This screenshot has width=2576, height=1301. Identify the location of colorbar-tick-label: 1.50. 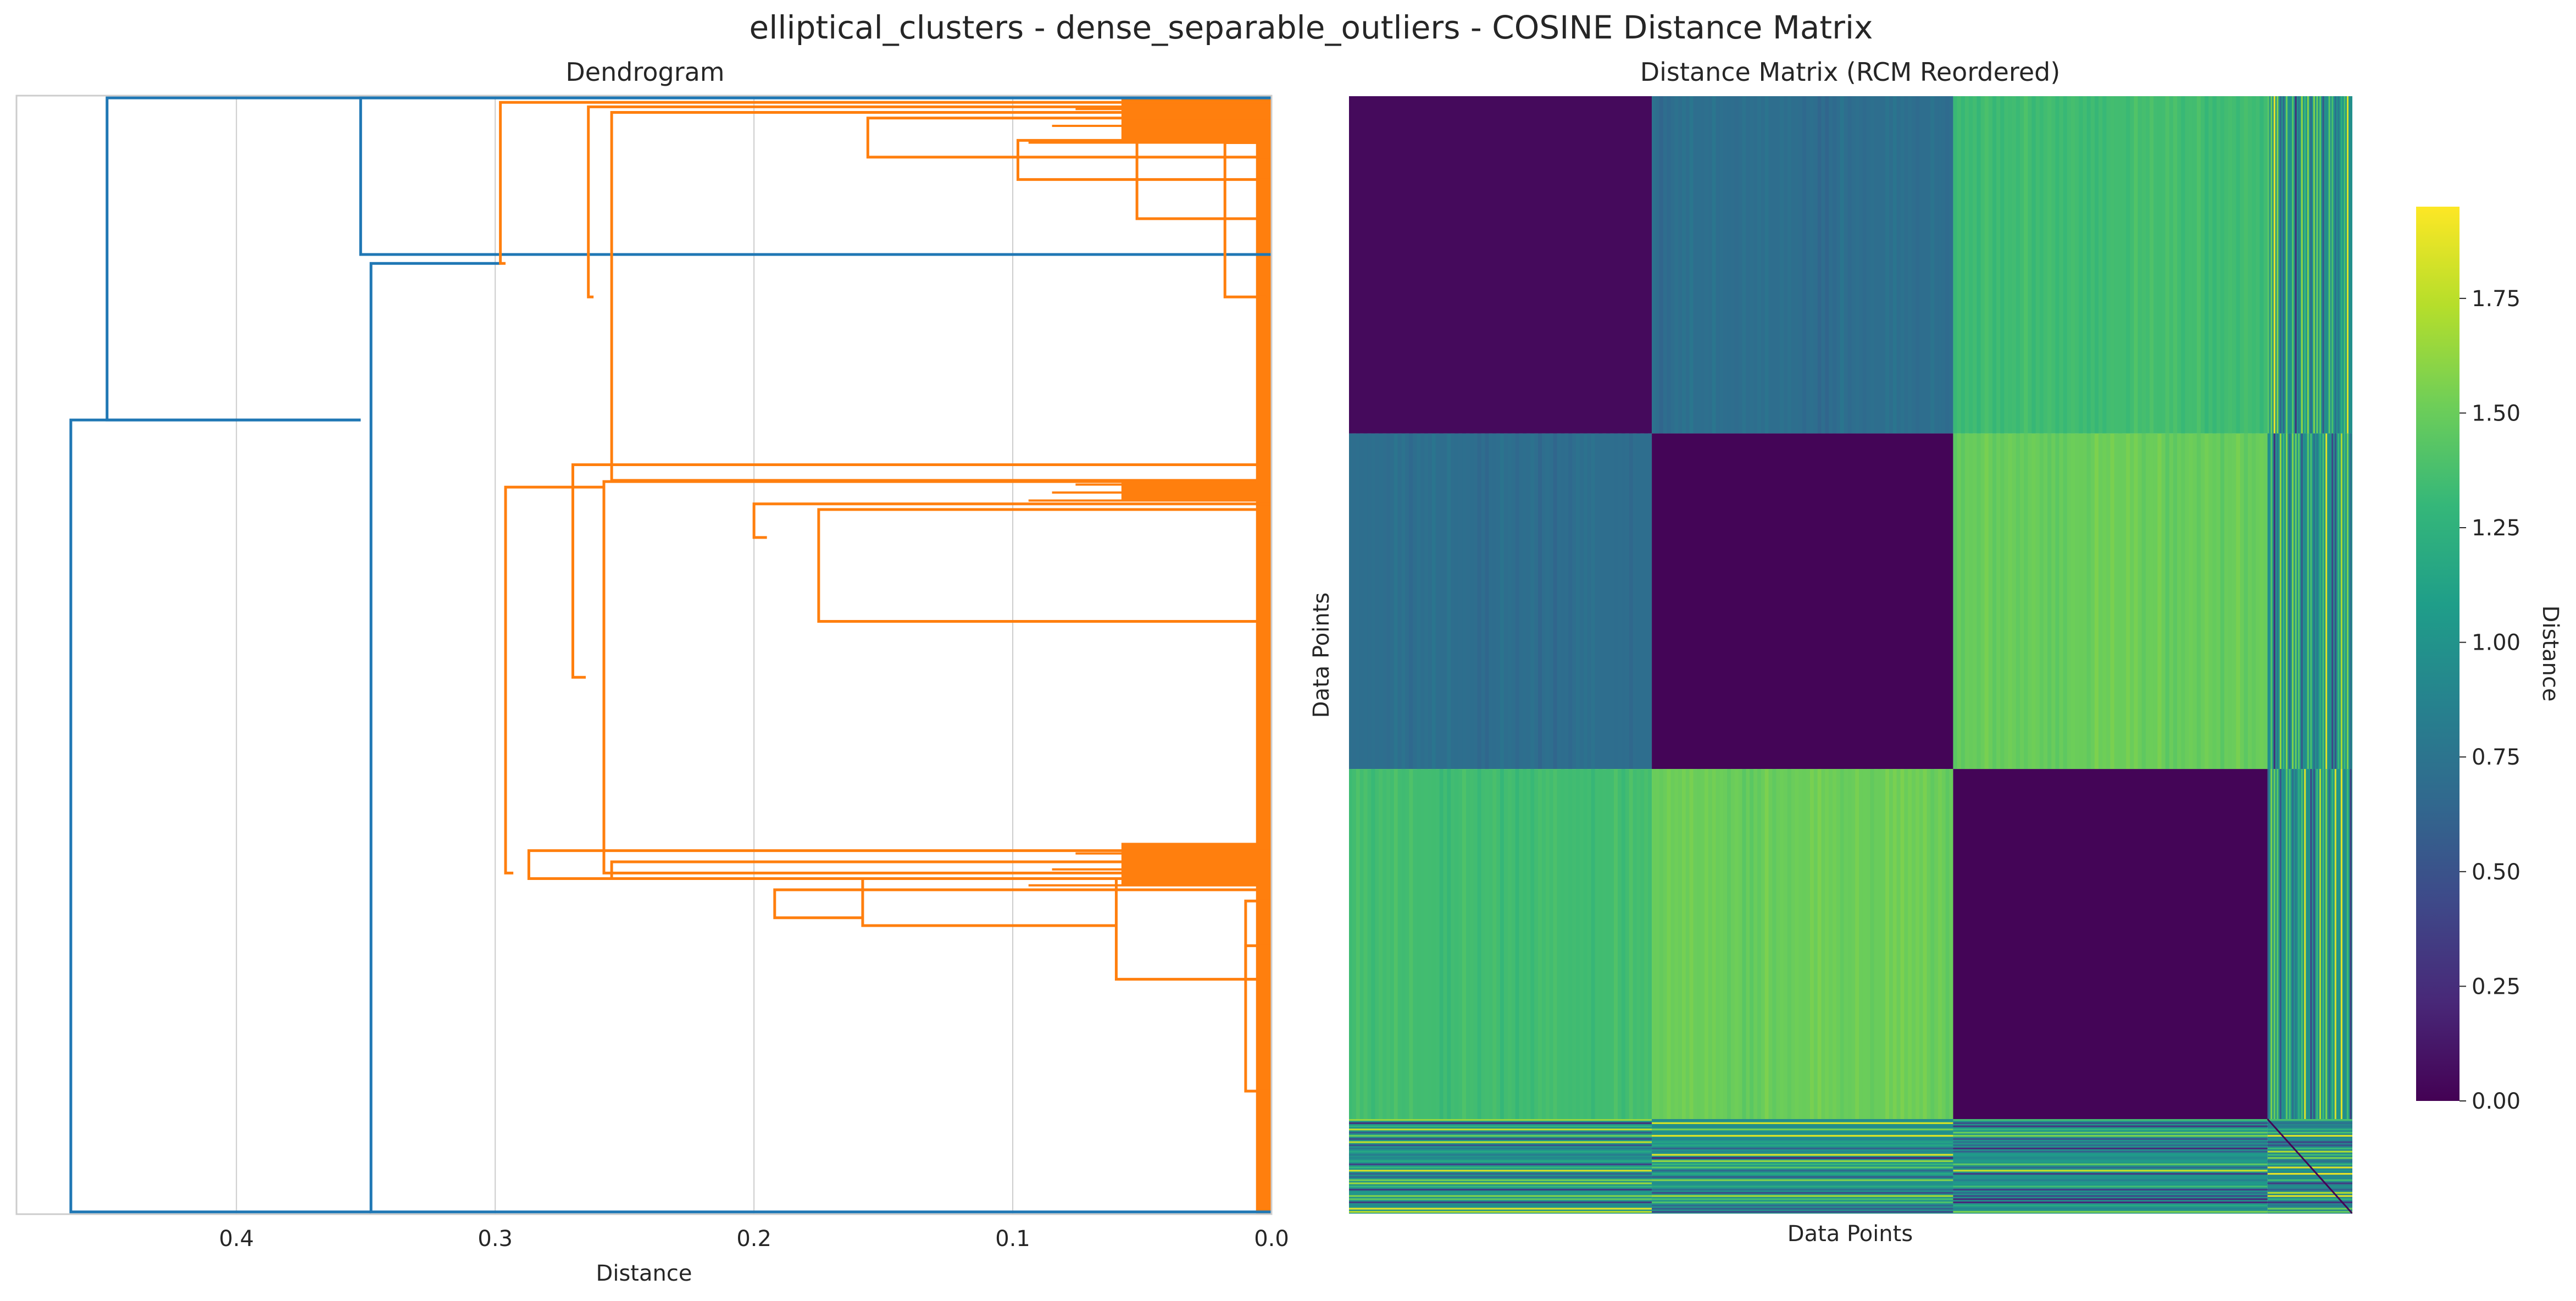
(2496, 413).